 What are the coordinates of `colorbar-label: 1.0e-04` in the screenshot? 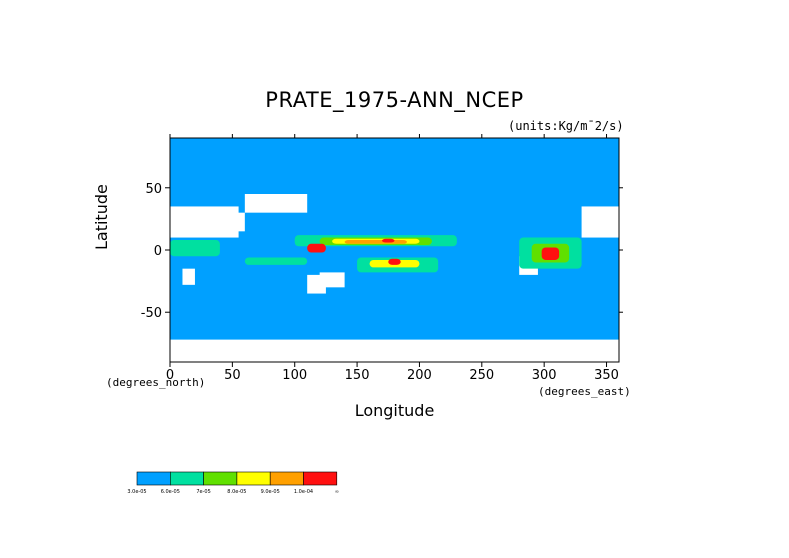 It's located at (303, 492).